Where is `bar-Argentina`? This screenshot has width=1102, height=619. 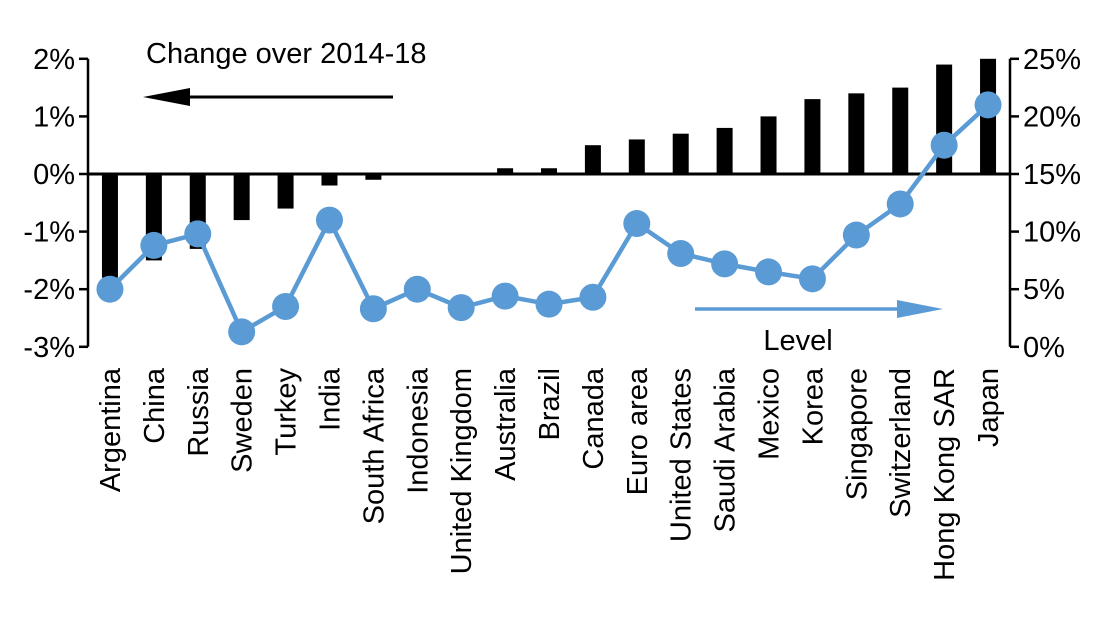
bar-Argentina is located at coordinates (109, 226).